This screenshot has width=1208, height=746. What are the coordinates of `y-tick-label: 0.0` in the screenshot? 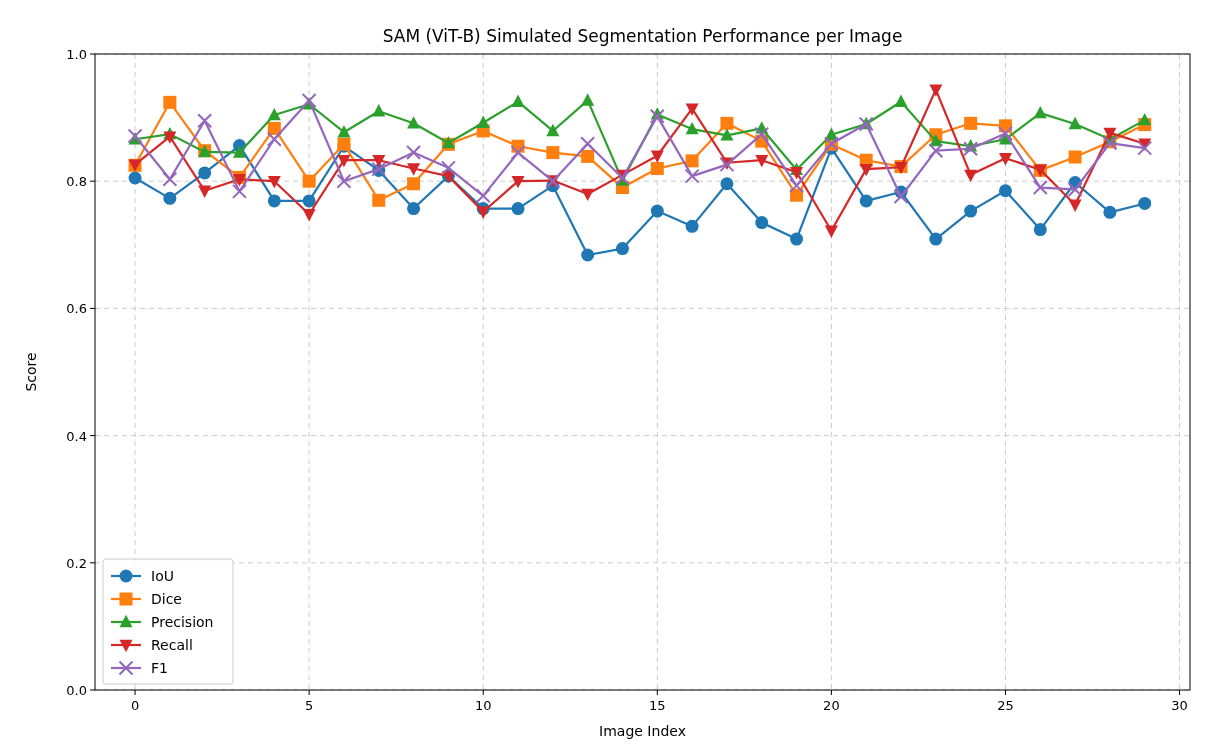 It's located at (76, 690).